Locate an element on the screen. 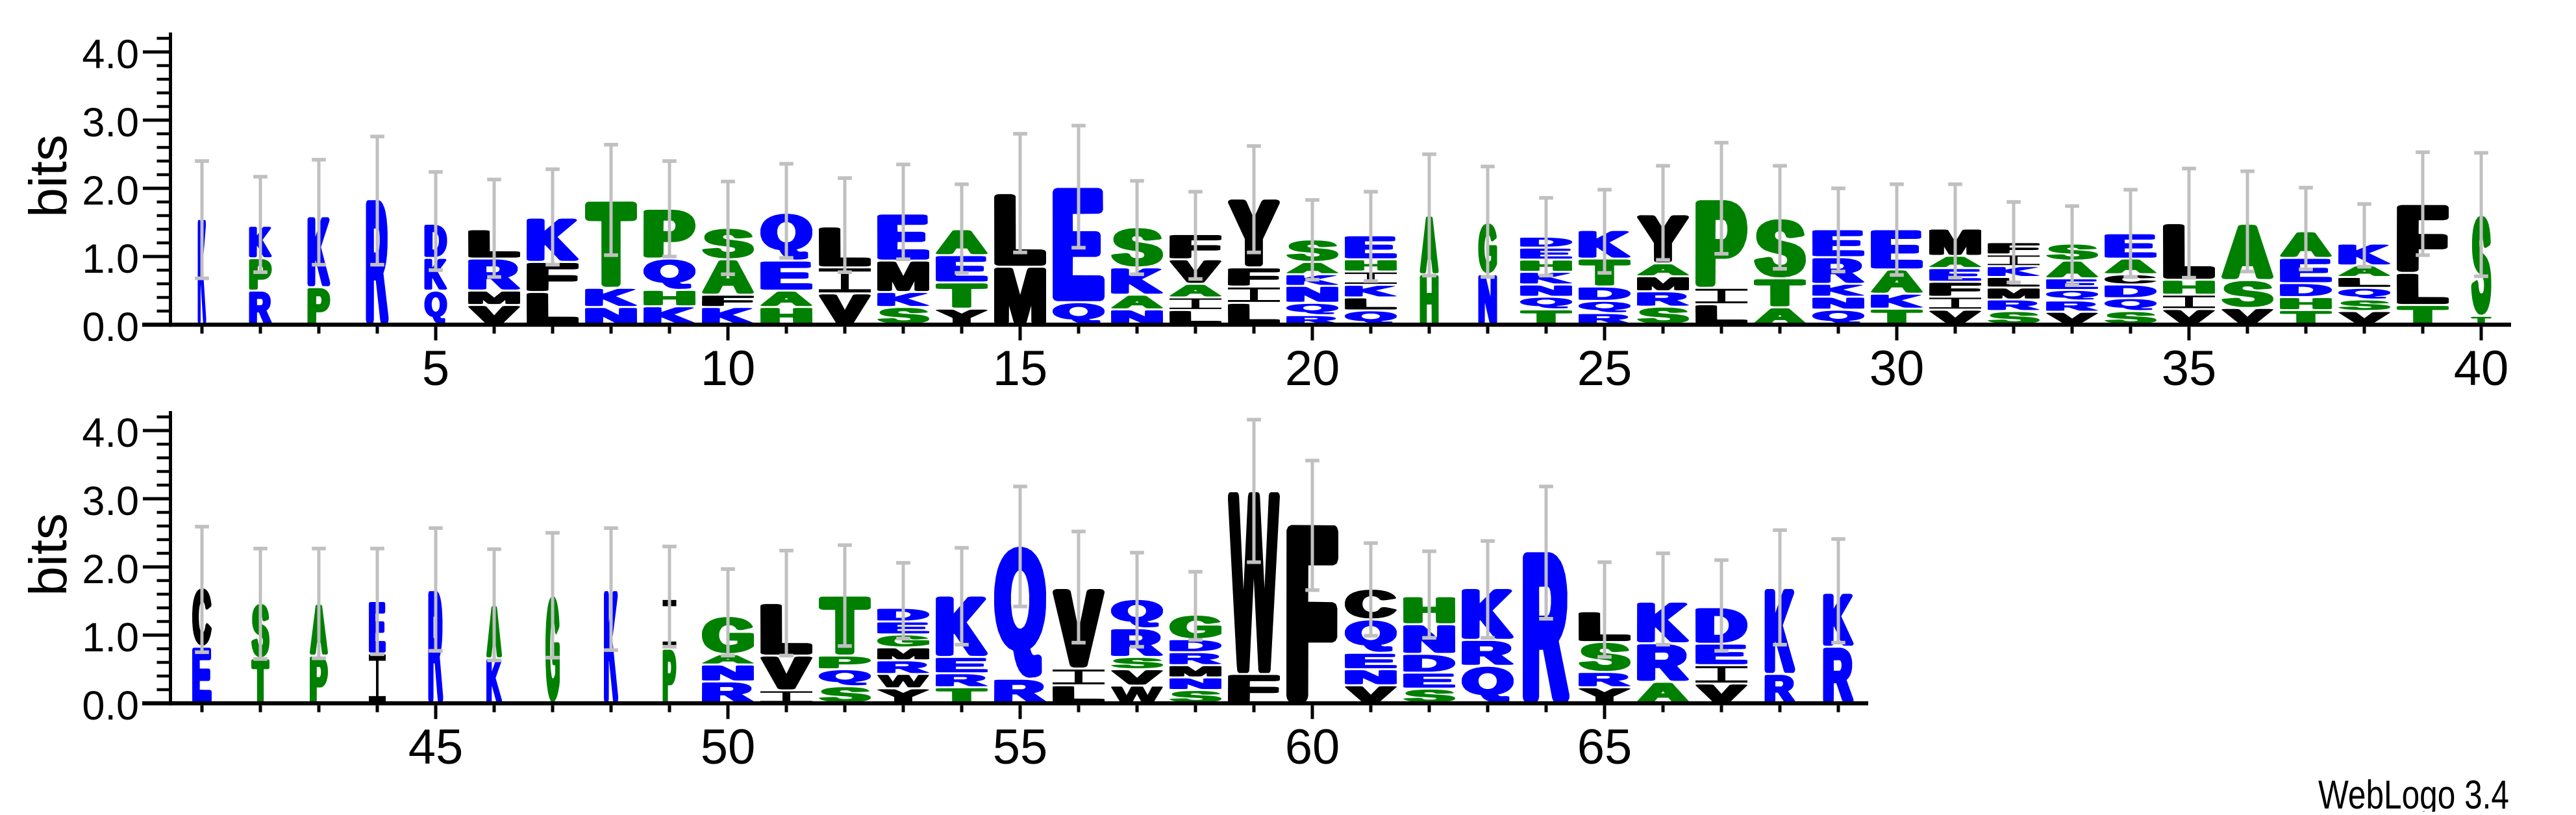 The height and width of the screenshot is (815, 2576). svg-text: 5 is located at coordinates (435, 368).